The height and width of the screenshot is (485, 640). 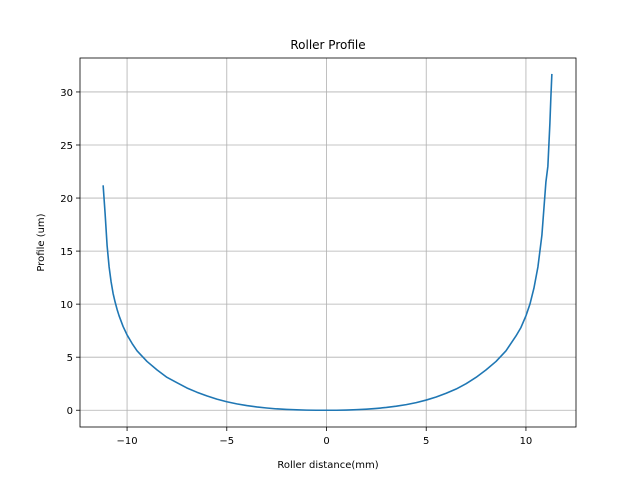 I want to click on y-axis-label: Profile (um), so click(x=41, y=242).